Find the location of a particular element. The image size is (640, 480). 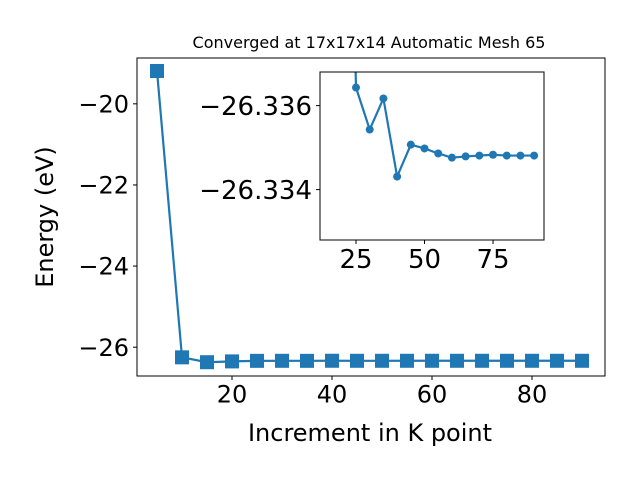

x-tick-label: 60 is located at coordinates (432, 394).